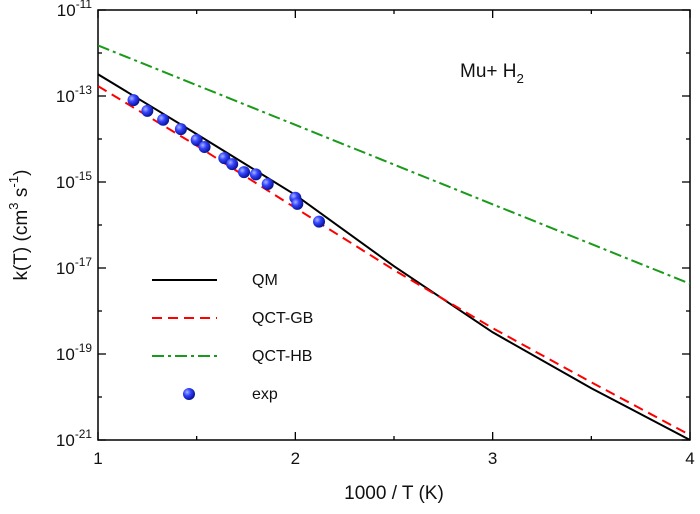  I want to click on y-tick-label: 10-13, so click(74, 94).